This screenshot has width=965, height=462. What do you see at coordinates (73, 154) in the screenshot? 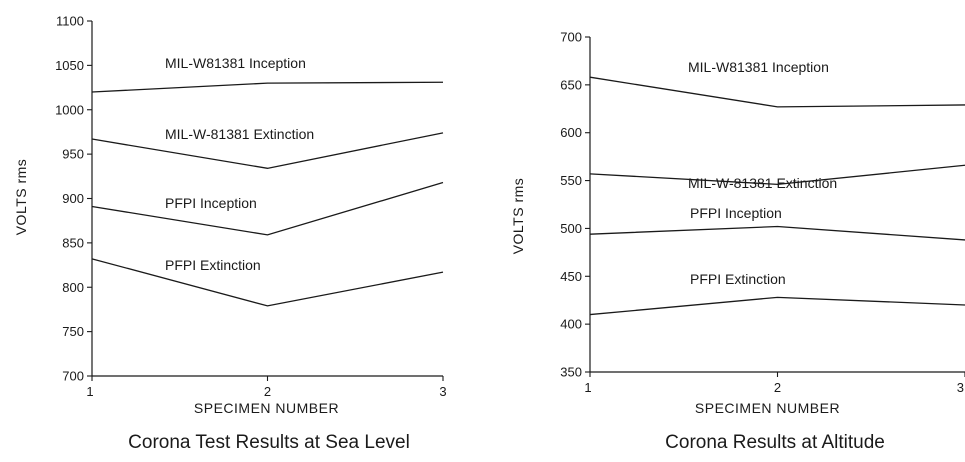
I see `y-tick-label: 950` at bounding box center [73, 154].